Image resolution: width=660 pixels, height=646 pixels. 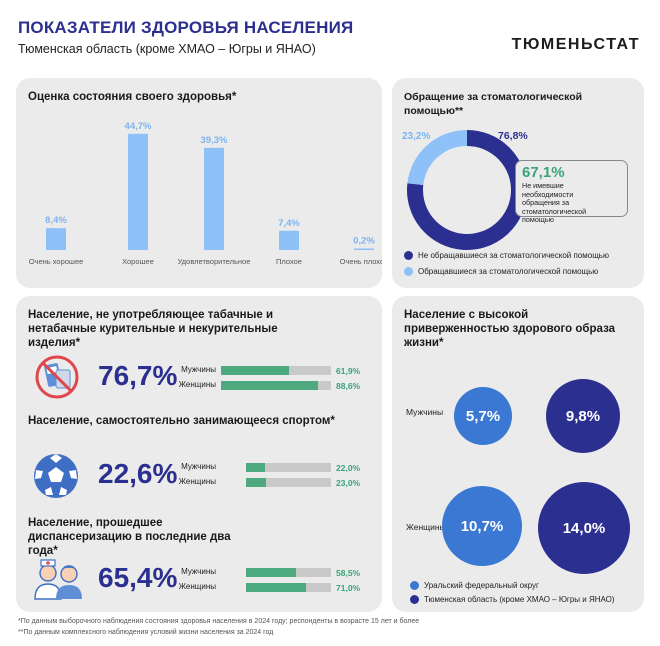 I want to click on bubble-tyumen-men: 9,8%, so click(x=583, y=416).